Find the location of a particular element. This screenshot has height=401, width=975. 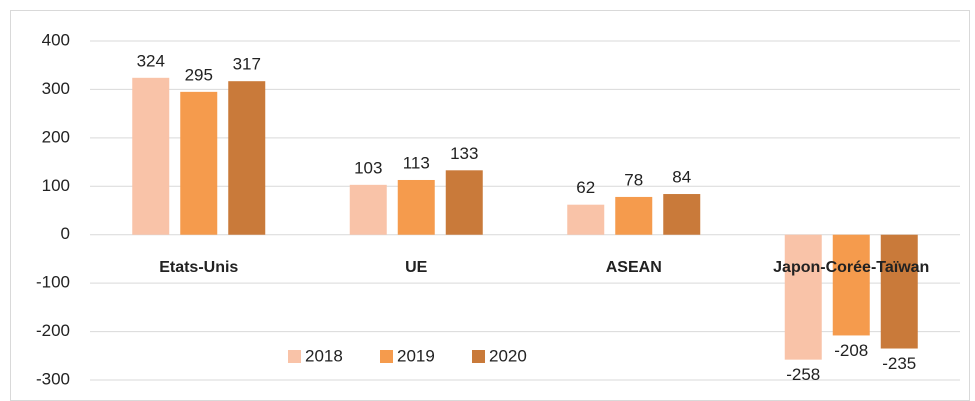

x-tick-label: Japon-Corée-Taïwan is located at coordinates (851, 267).